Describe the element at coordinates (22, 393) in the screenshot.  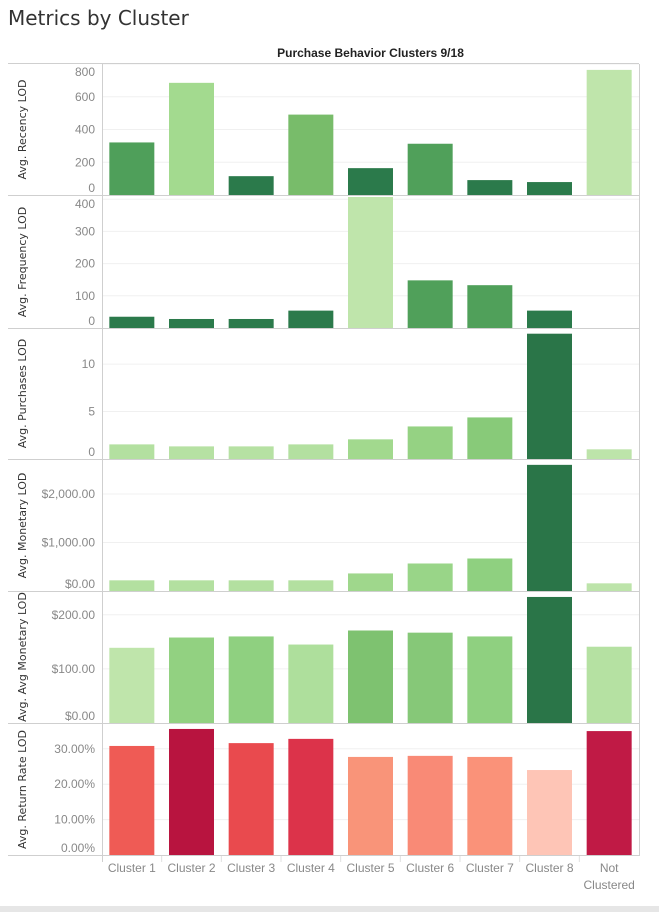
I see `y-axis-label: Avg. Purchases LOD` at that location.